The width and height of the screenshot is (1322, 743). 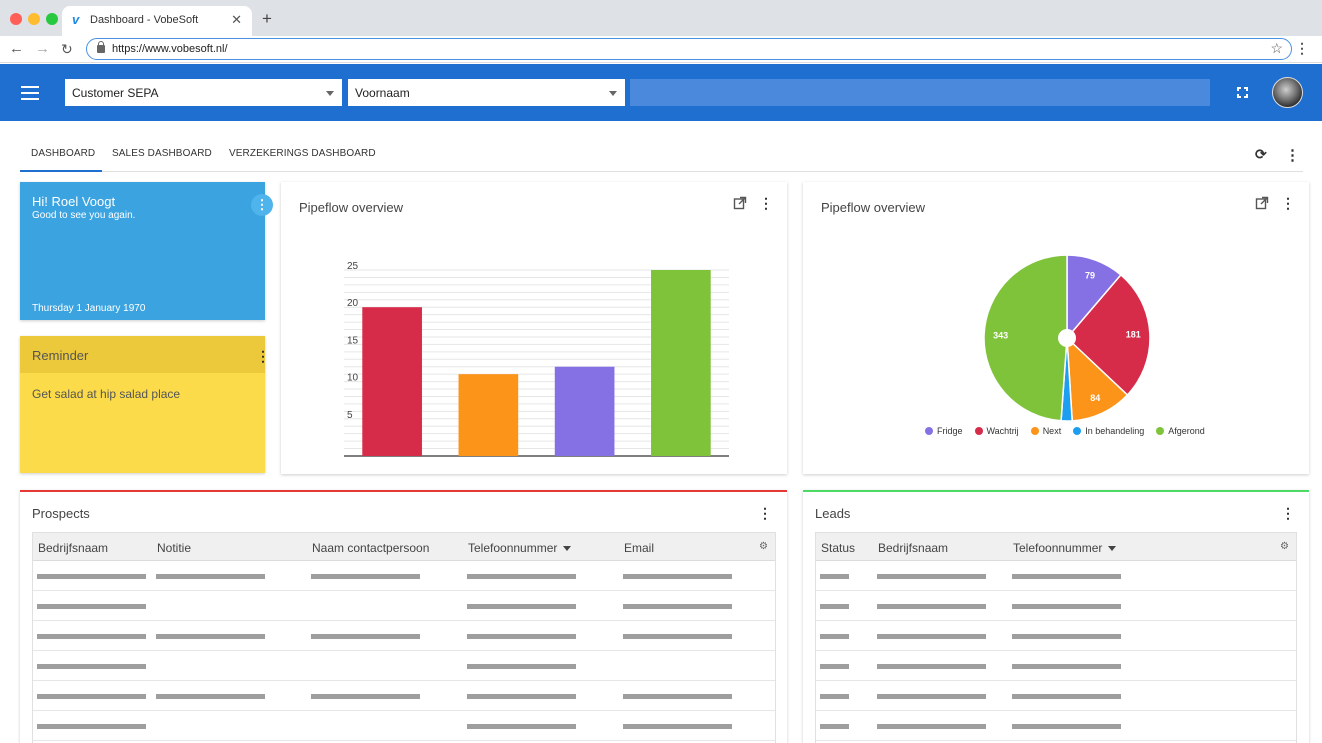 I want to click on browser-tab: v Dashboard - VobeSoft ✕, so click(x=157, y=21).